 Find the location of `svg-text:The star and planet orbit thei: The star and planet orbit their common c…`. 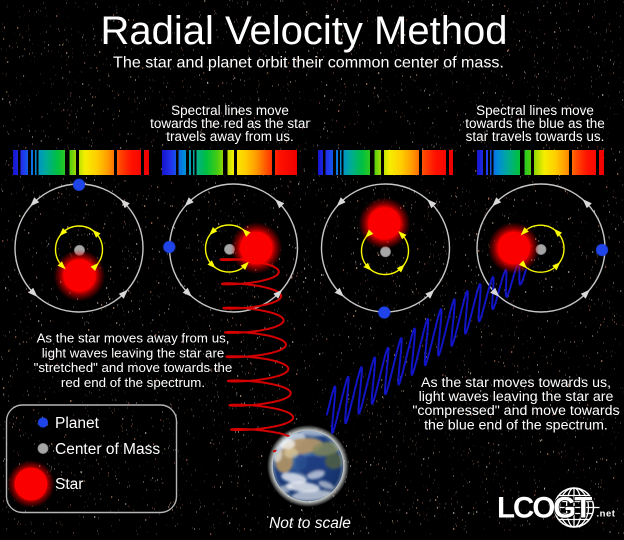

svg-text:The star and planet orbit thei: The star and planet orbit their common c… is located at coordinates (308, 63).